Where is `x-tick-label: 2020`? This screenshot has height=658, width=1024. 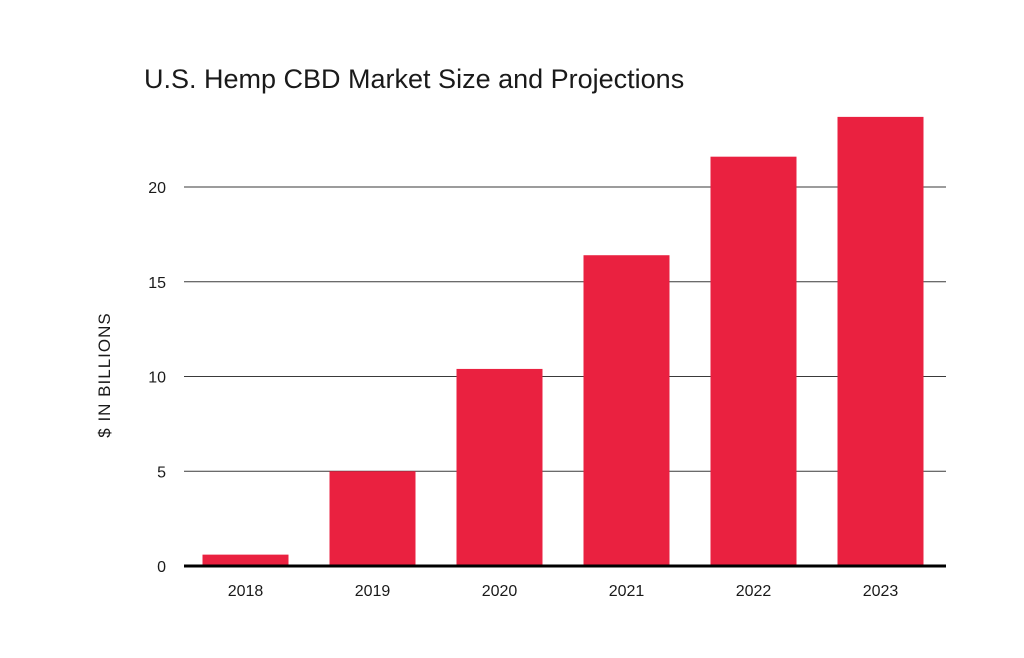
x-tick-label: 2020 is located at coordinates (500, 591).